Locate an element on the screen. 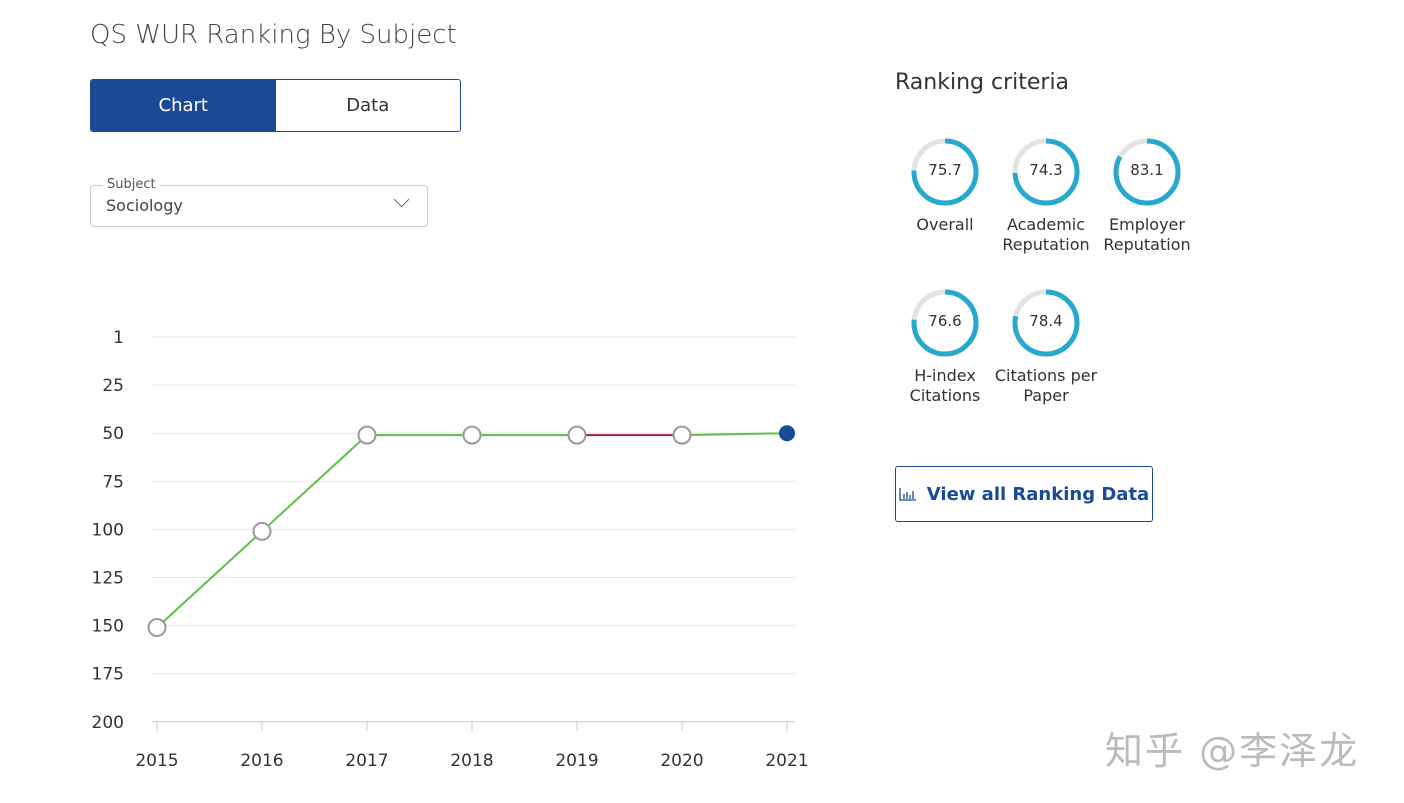 The width and height of the screenshot is (1404, 803). x-tick-label: 2016 is located at coordinates (261, 761).